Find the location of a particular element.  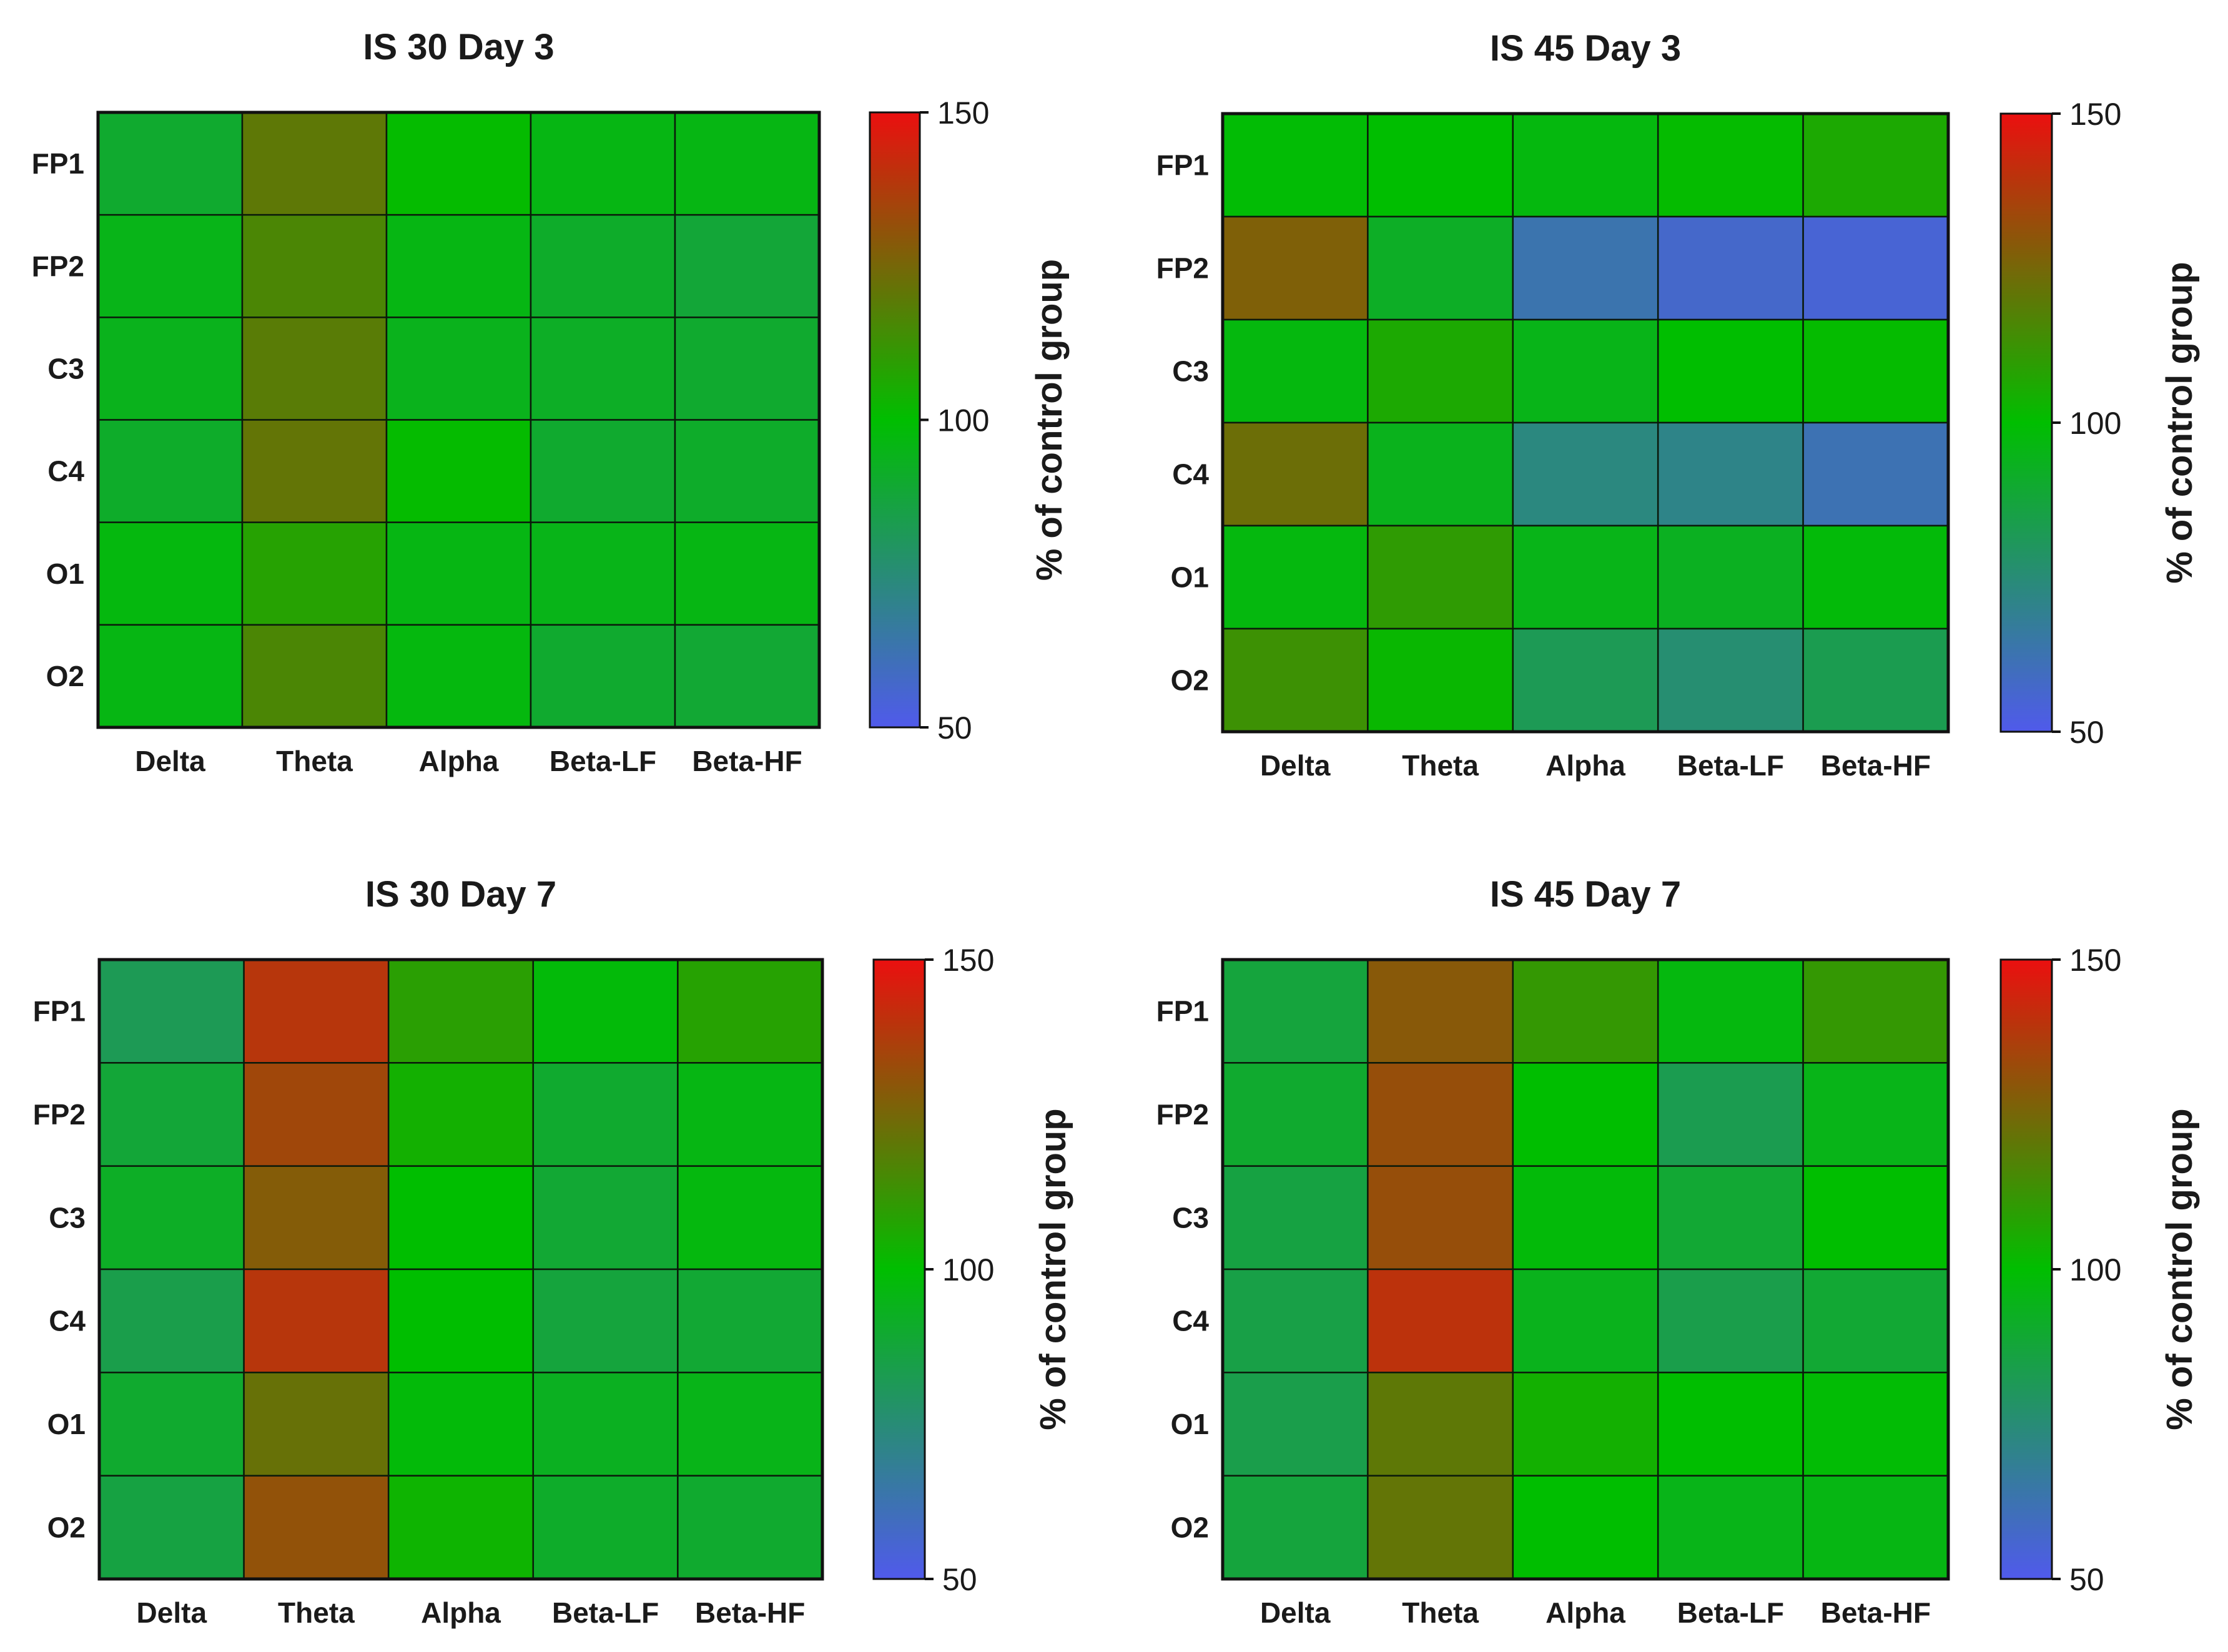

heatmap-cell-O1-Beta-LF is located at coordinates (605, 1424).